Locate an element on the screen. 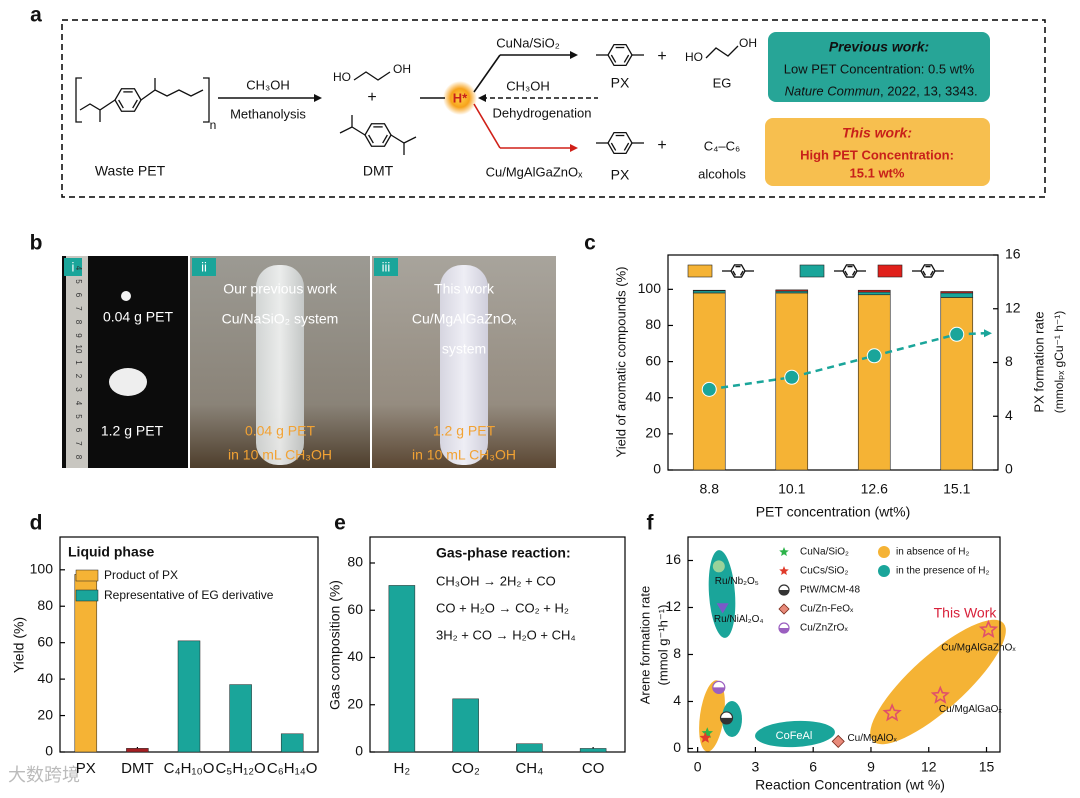 This screenshot has height=798, width=1080. x-tick-label: 15.1 is located at coordinates (956, 489).